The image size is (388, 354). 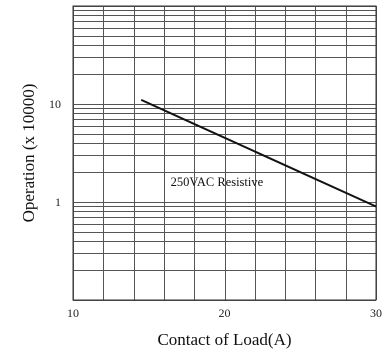 What do you see at coordinates (224, 339) in the screenshot?
I see `x-axis-title: Contact of Load(A)` at bounding box center [224, 339].